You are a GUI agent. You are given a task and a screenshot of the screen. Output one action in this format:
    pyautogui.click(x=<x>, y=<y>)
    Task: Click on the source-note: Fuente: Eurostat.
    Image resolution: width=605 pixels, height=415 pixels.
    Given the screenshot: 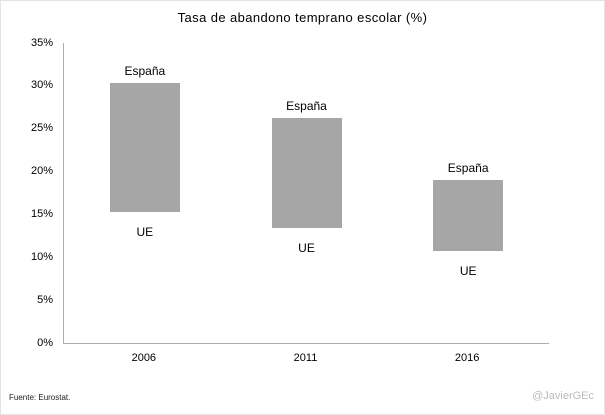 What is the action you would take?
    pyautogui.click(x=40, y=397)
    